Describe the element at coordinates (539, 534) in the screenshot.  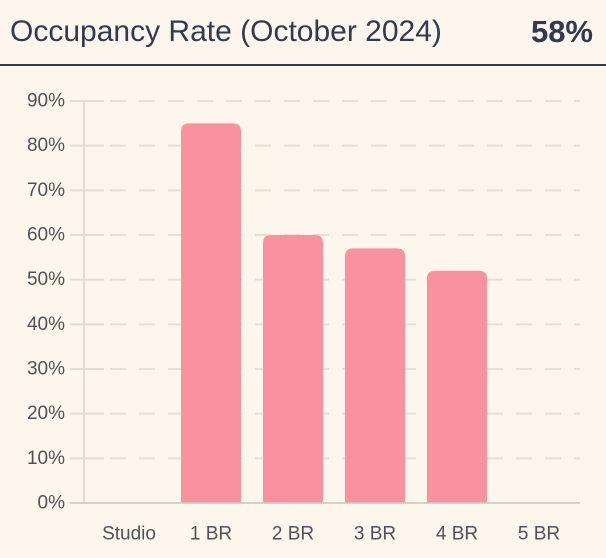
I see `x-tick-label: 5 BR` at that location.